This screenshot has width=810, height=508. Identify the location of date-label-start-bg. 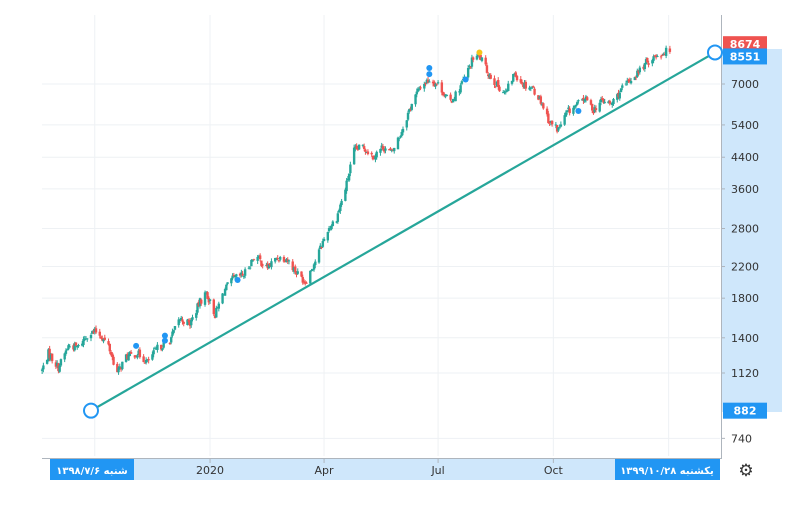
(92, 469).